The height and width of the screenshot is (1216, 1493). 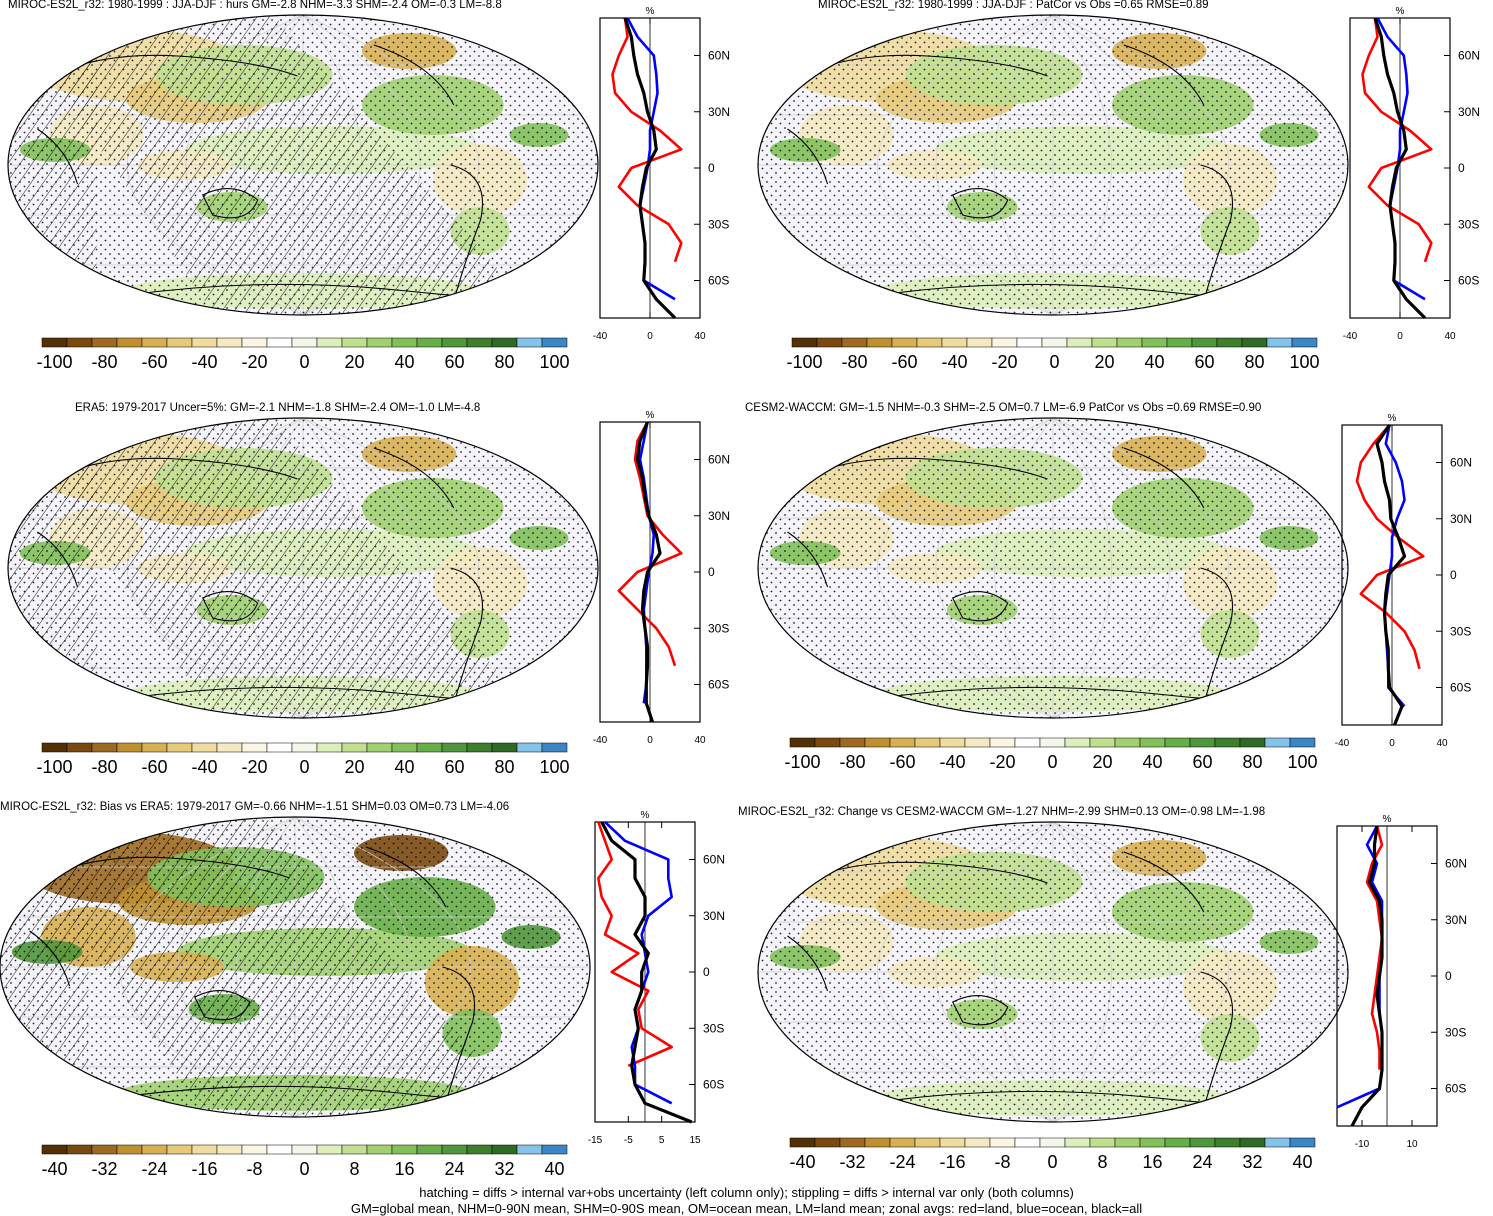 I want to click on colorbar-tick-label: 40, so click(x=1302, y=1162).